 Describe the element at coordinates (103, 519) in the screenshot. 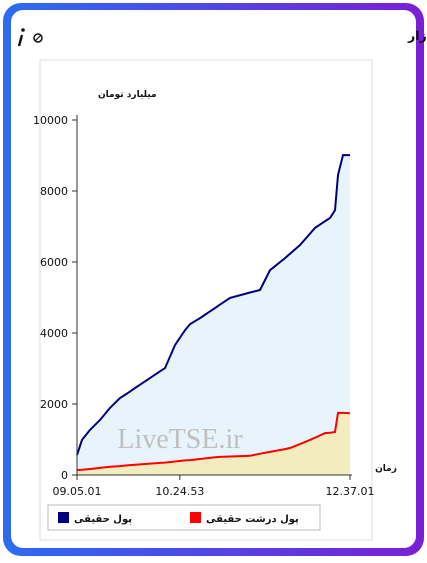

I see `legend-label: پول حقیقی` at that location.